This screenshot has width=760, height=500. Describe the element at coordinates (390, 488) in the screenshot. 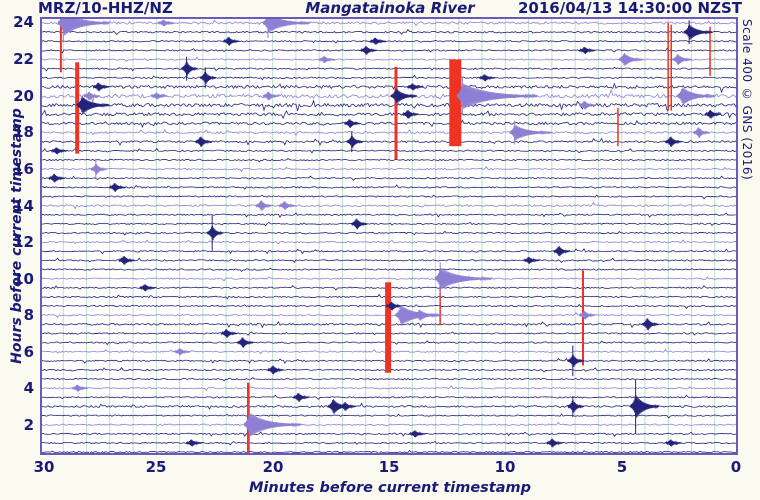

I see `x-axis-label: Minutes before current timestamp` at that location.